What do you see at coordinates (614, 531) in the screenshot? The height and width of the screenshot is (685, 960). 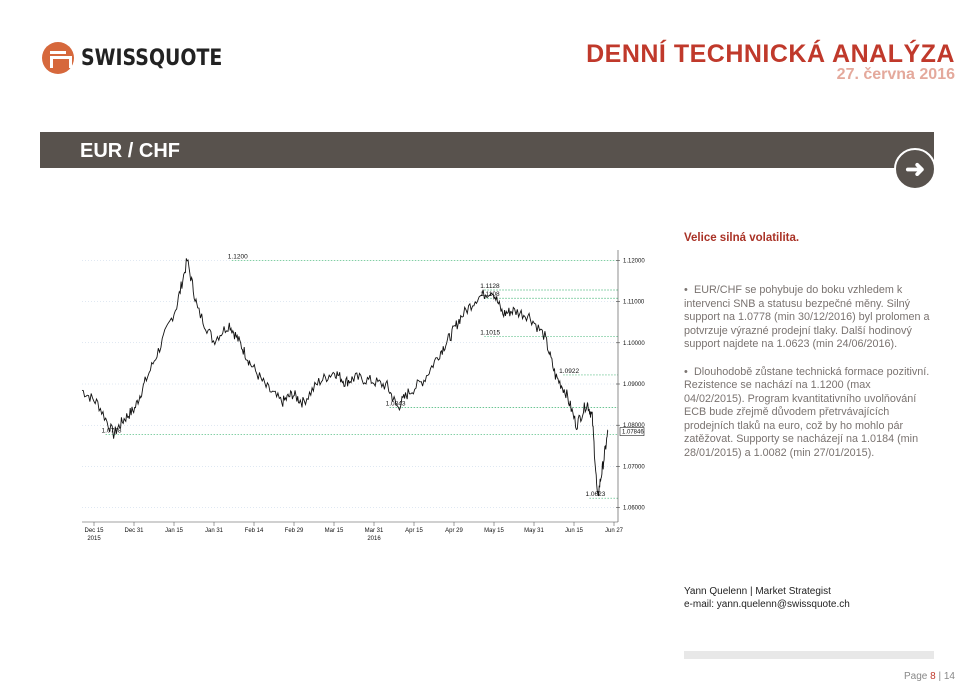 I see `x-tick-label: Jun 27` at bounding box center [614, 531].